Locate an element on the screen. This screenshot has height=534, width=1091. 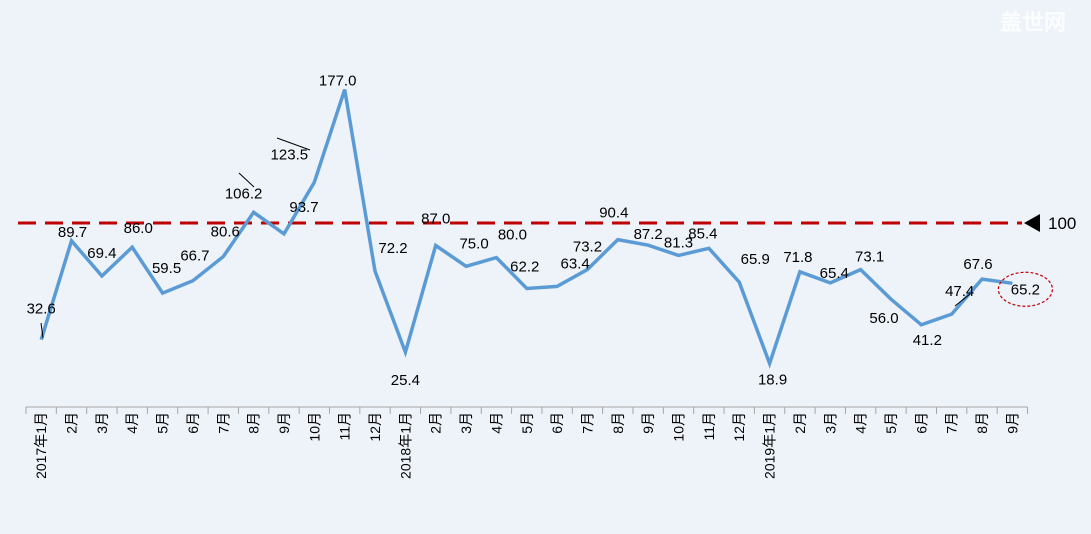
data-label: 65.9 is located at coordinates (755, 259).